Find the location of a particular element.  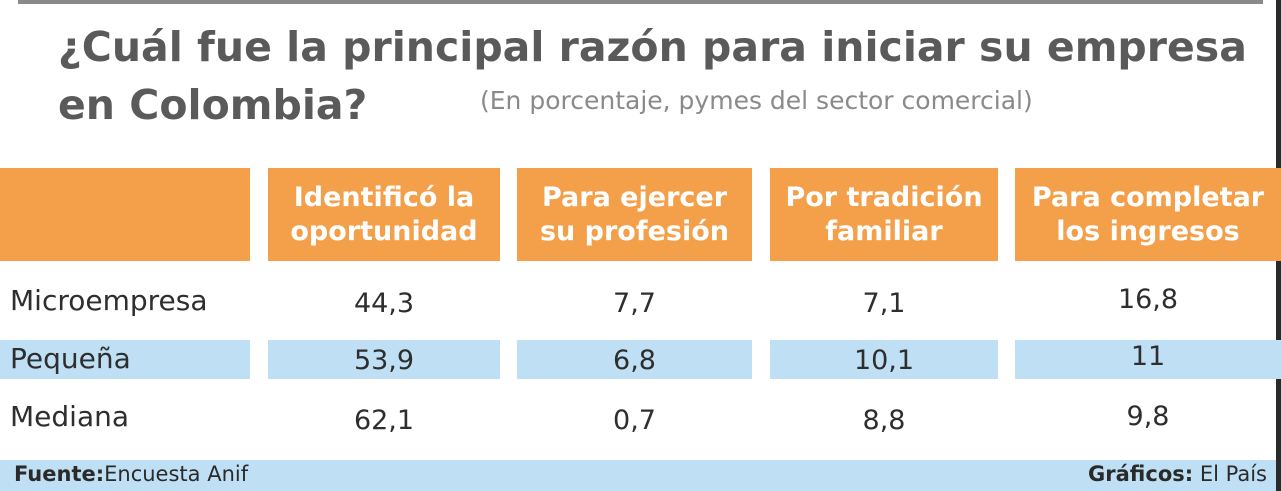

credit-label: Gráficos: is located at coordinates (1141, 474).